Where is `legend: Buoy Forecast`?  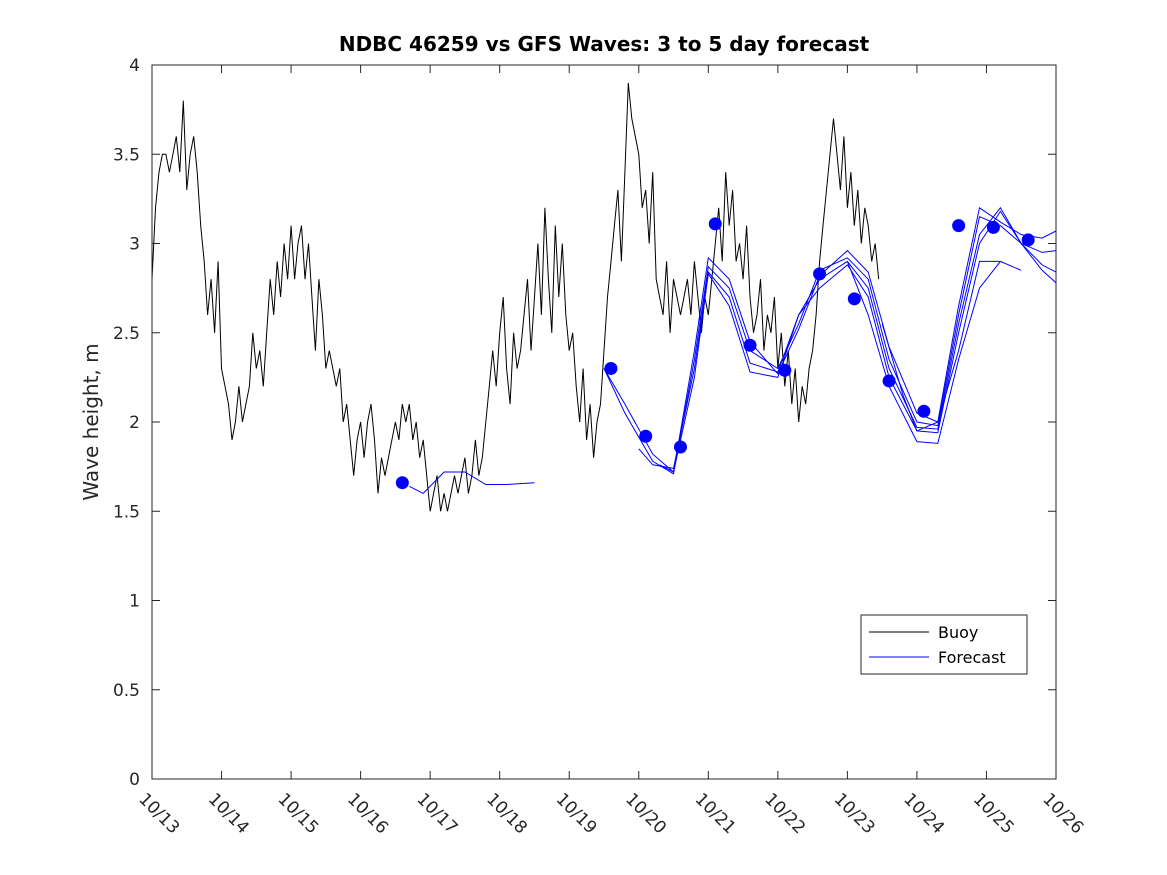 legend: Buoy Forecast is located at coordinates (944, 644).